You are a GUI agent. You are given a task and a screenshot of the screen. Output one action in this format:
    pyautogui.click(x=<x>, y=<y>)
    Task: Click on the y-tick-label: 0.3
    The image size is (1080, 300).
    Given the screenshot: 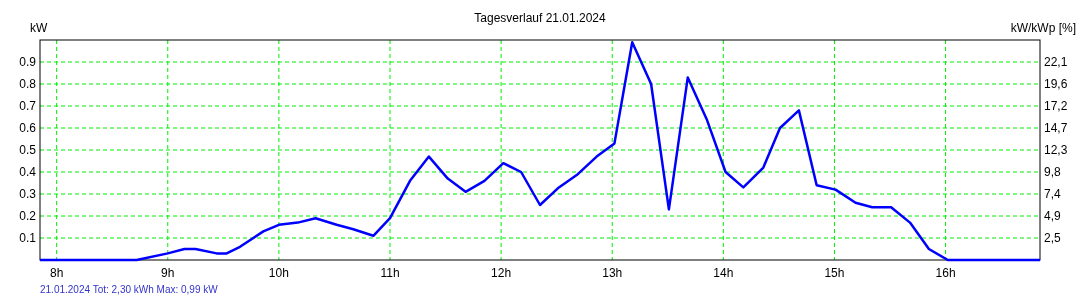 What is the action you would take?
    pyautogui.click(x=28, y=194)
    